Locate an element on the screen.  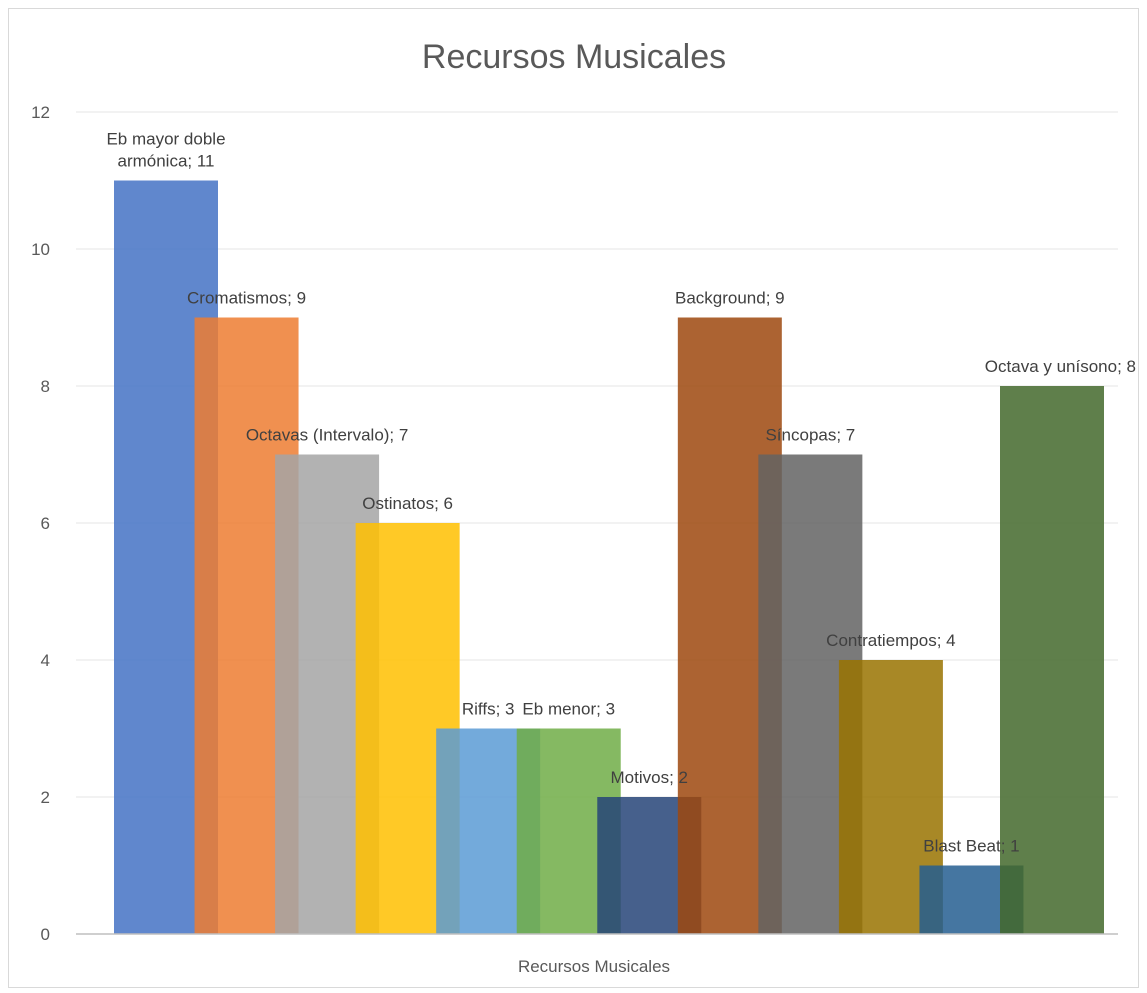
data-label: Motivos; 2 is located at coordinates (649, 777).